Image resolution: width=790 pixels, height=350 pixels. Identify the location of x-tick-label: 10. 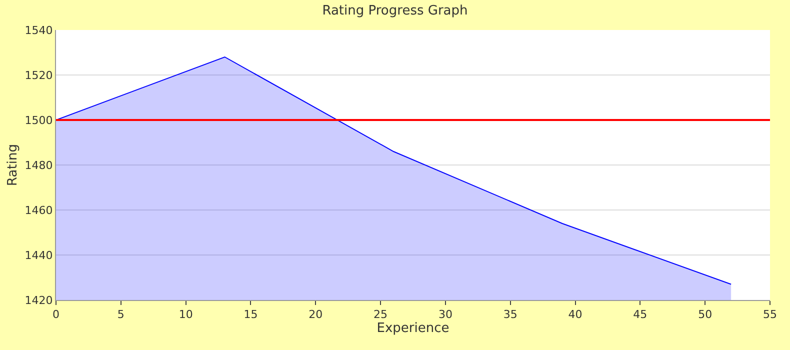
(185, 315).